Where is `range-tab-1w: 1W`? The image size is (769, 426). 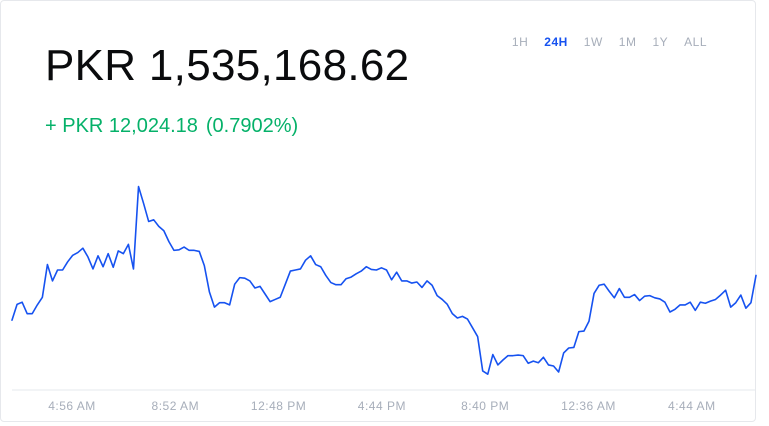 range-tab-1w: 1W is located at coordinates (593, 42).